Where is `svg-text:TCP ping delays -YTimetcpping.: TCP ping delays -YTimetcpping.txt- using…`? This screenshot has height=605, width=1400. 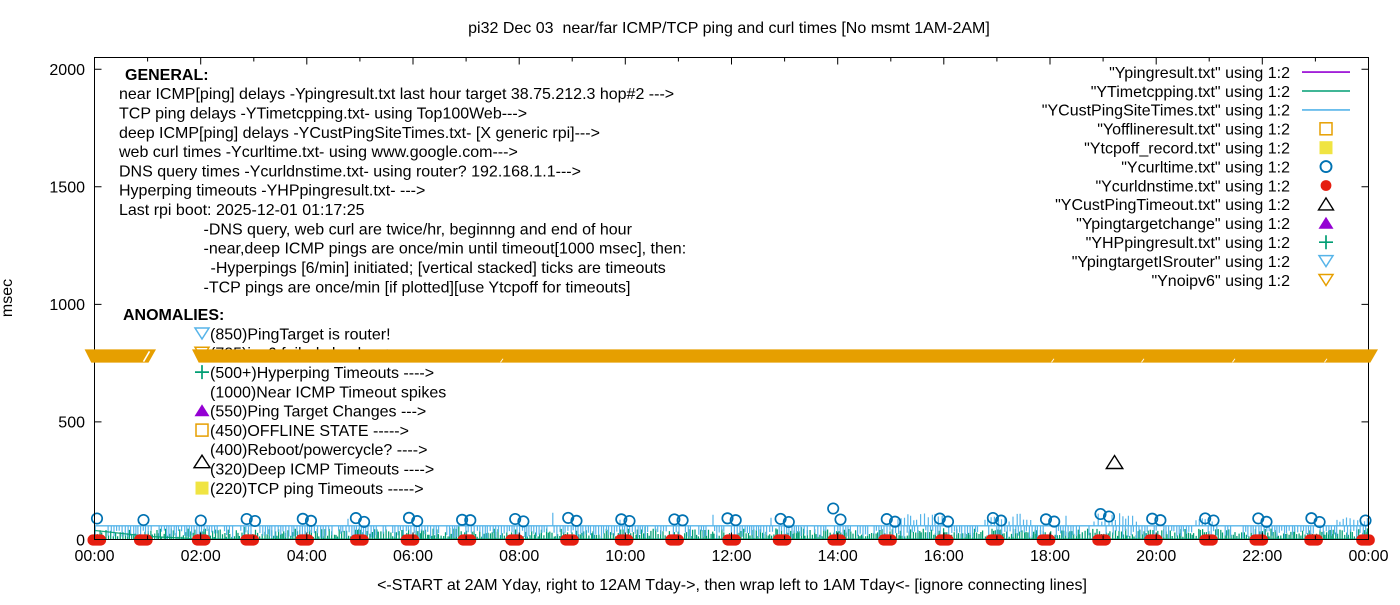
svg-text:TCP ping delays -YTimetcpping.: TCP ping delays -YTimetcpping.txt- using… is located at coordinates (323, 113).